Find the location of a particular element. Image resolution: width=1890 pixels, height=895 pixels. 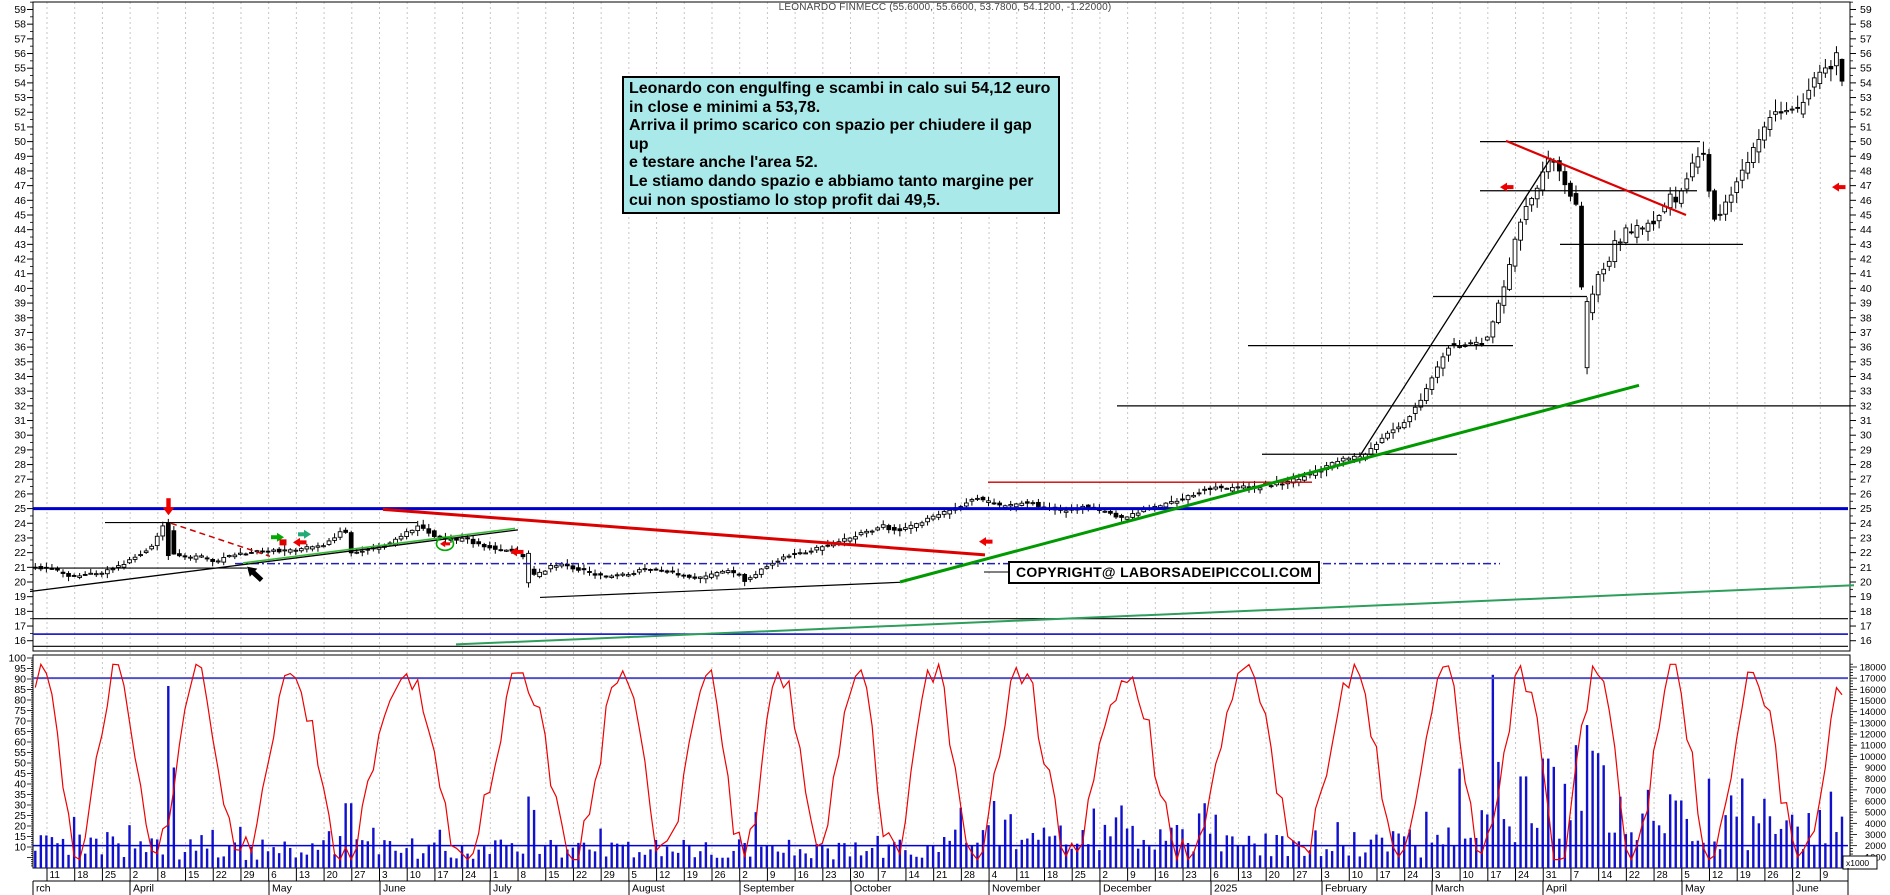

svg-text: 57 is located at coordinates (20, 39).